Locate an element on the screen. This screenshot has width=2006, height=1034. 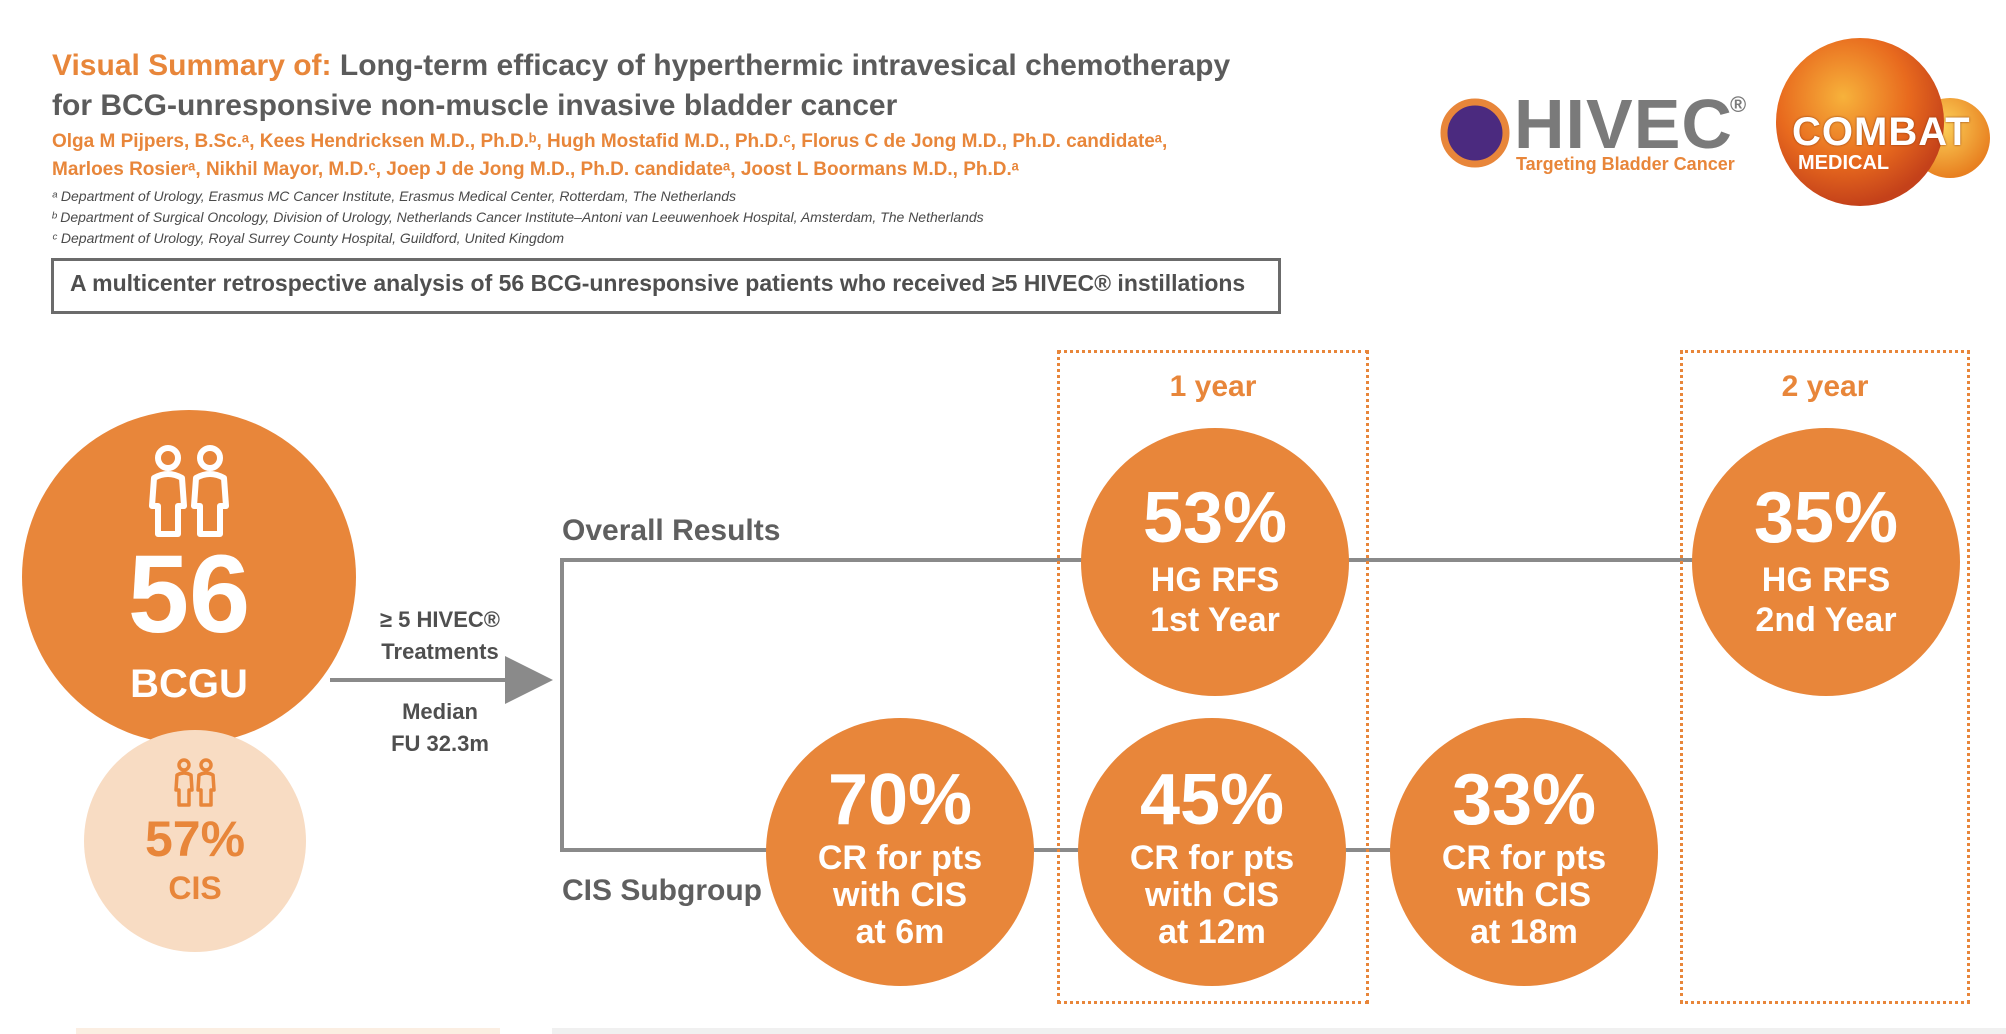
cohort-circle: 56 BCGU is located at coordinates (189, 577).